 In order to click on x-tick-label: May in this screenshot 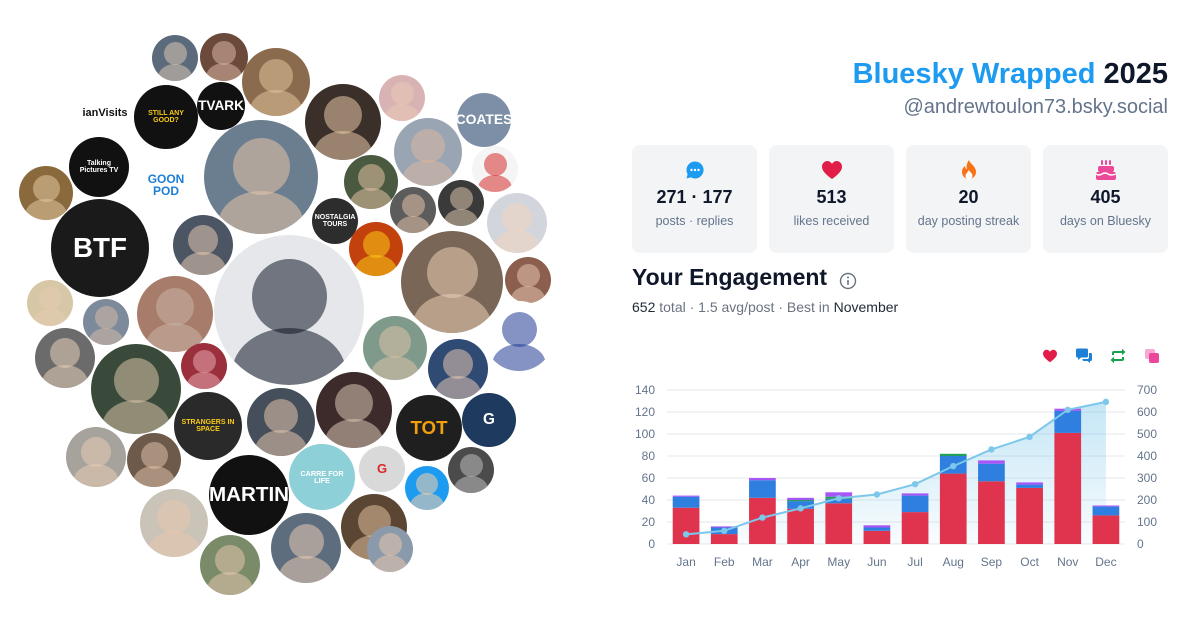, I will do `click(838, 562)`.